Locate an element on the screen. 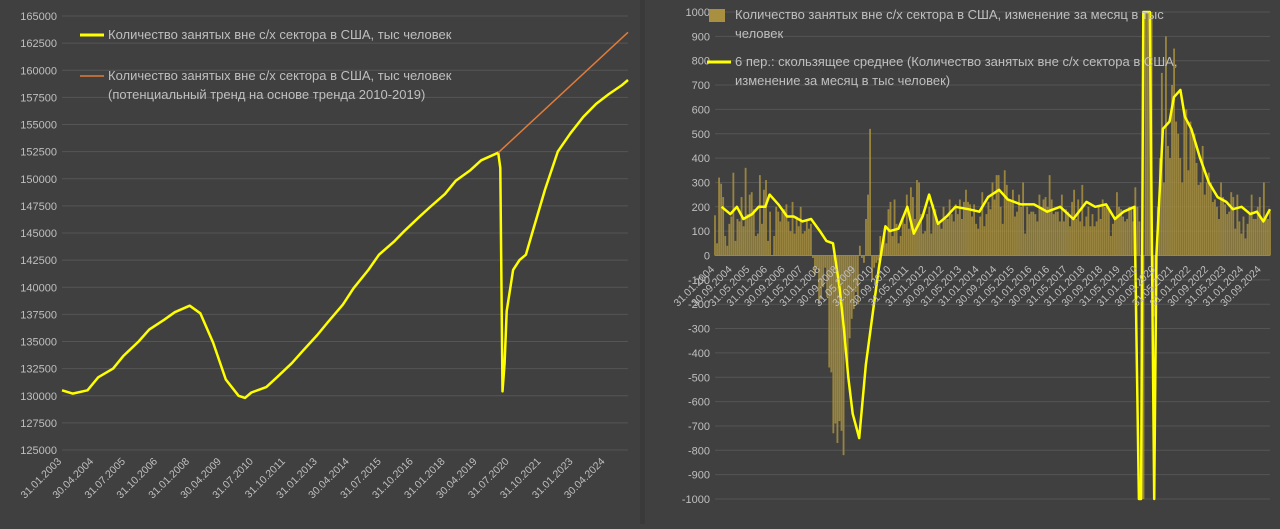  y-tick-label: -400 is located at coordinates (699, 354).